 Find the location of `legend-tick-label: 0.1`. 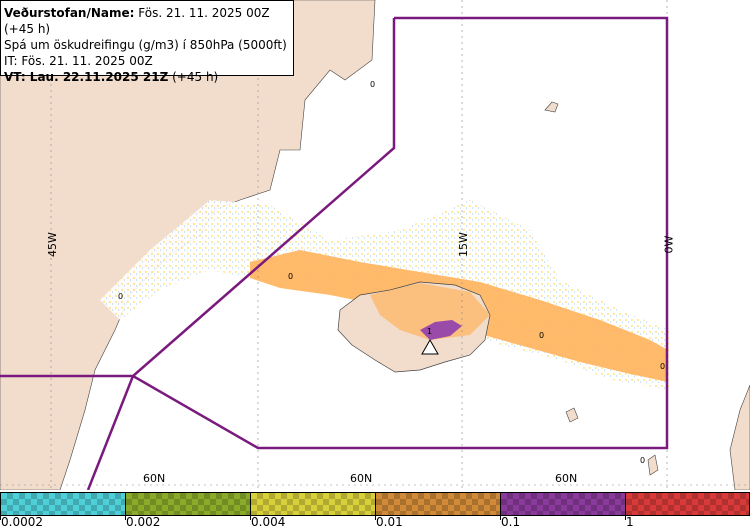

legend-tick-label: 0.1 is located at coordinates (511, 522).